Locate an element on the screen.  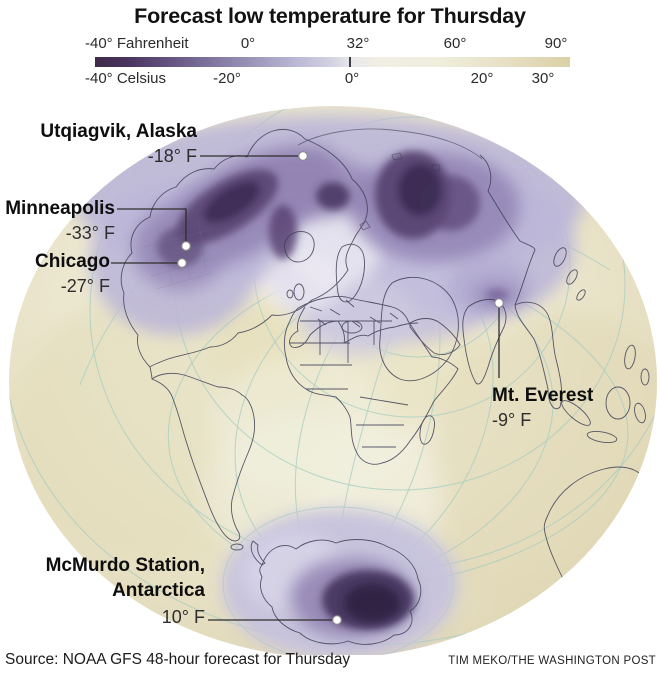
label-minneapolis: Minneapolis -33° F is located at coordinates (57, 221).